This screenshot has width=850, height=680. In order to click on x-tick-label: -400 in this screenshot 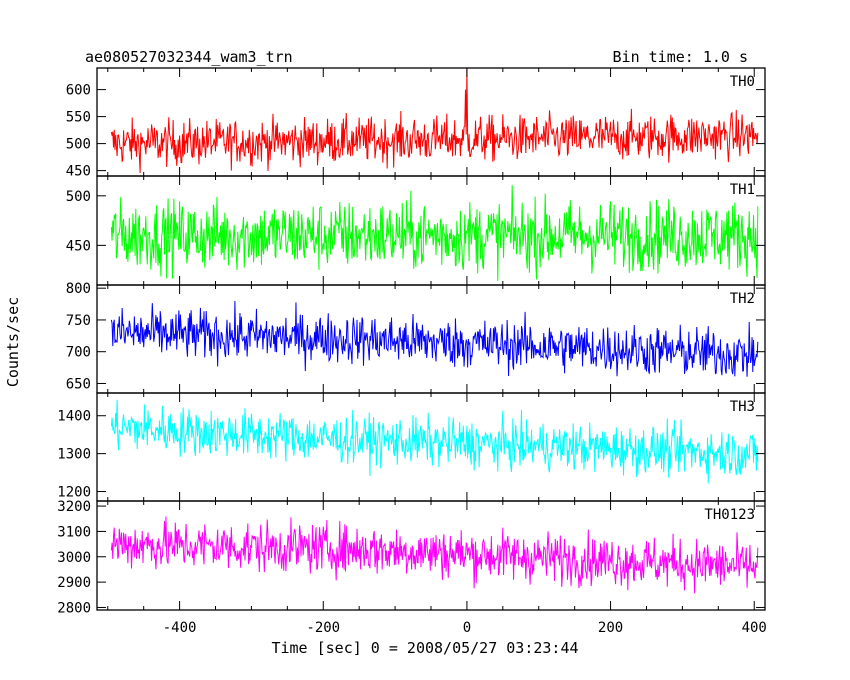, I will do `click(180, 628)`.